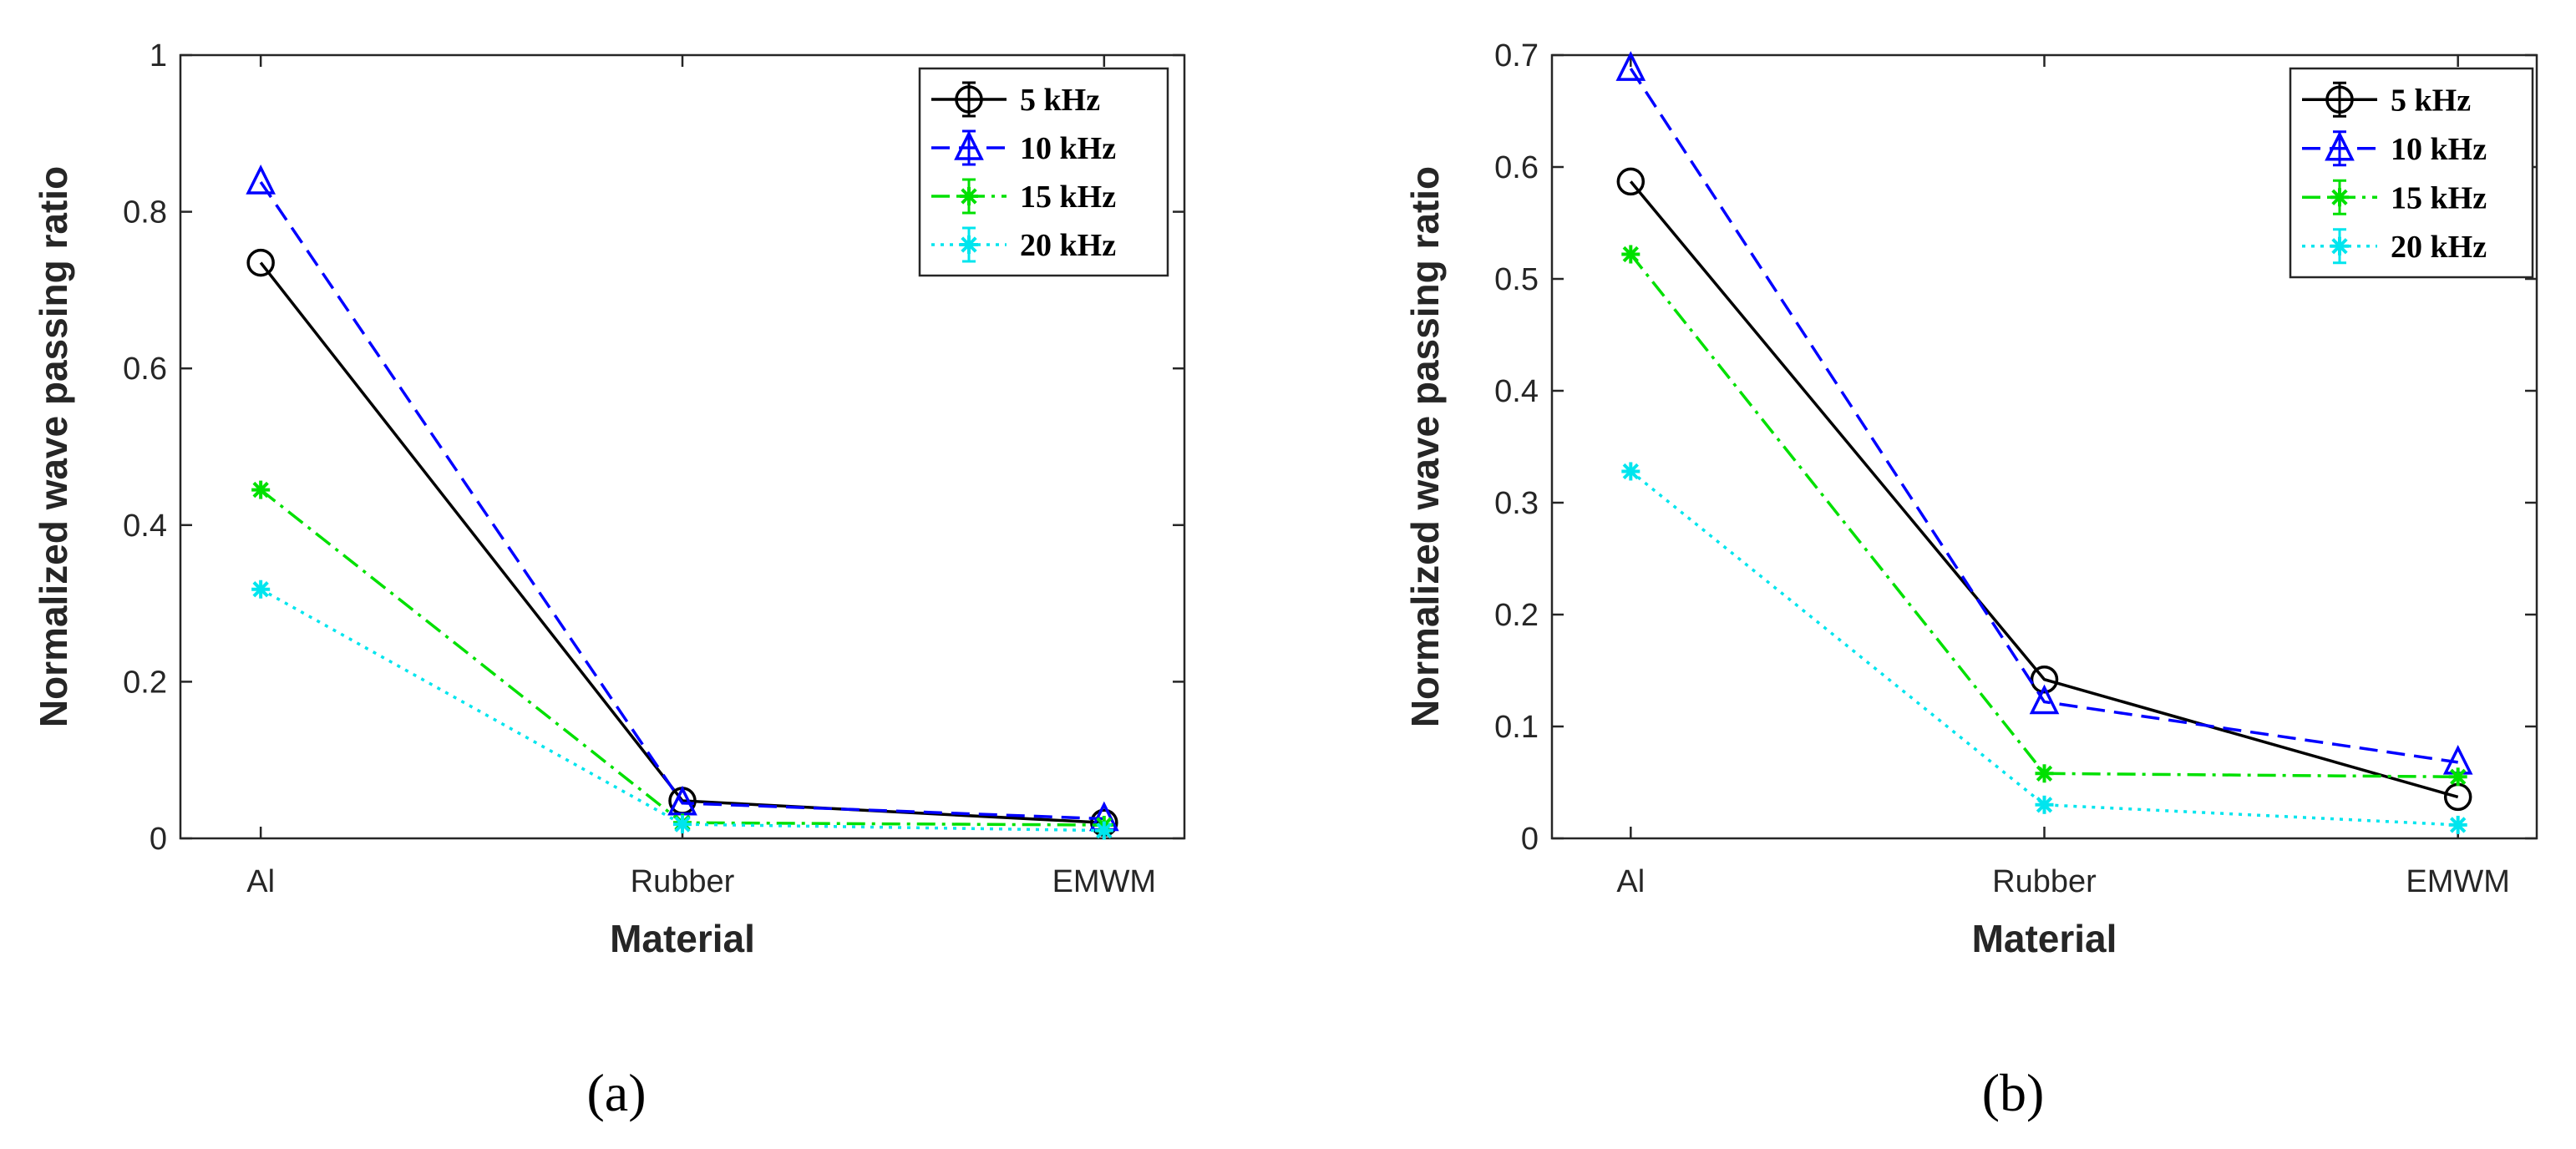 The width and height of the screenshot is (2576, 1149). What do you see at coordinates (1516, 727) in the screenshot?
I see `y-tick-label: 0.1` at bounding box center [1516, 727].